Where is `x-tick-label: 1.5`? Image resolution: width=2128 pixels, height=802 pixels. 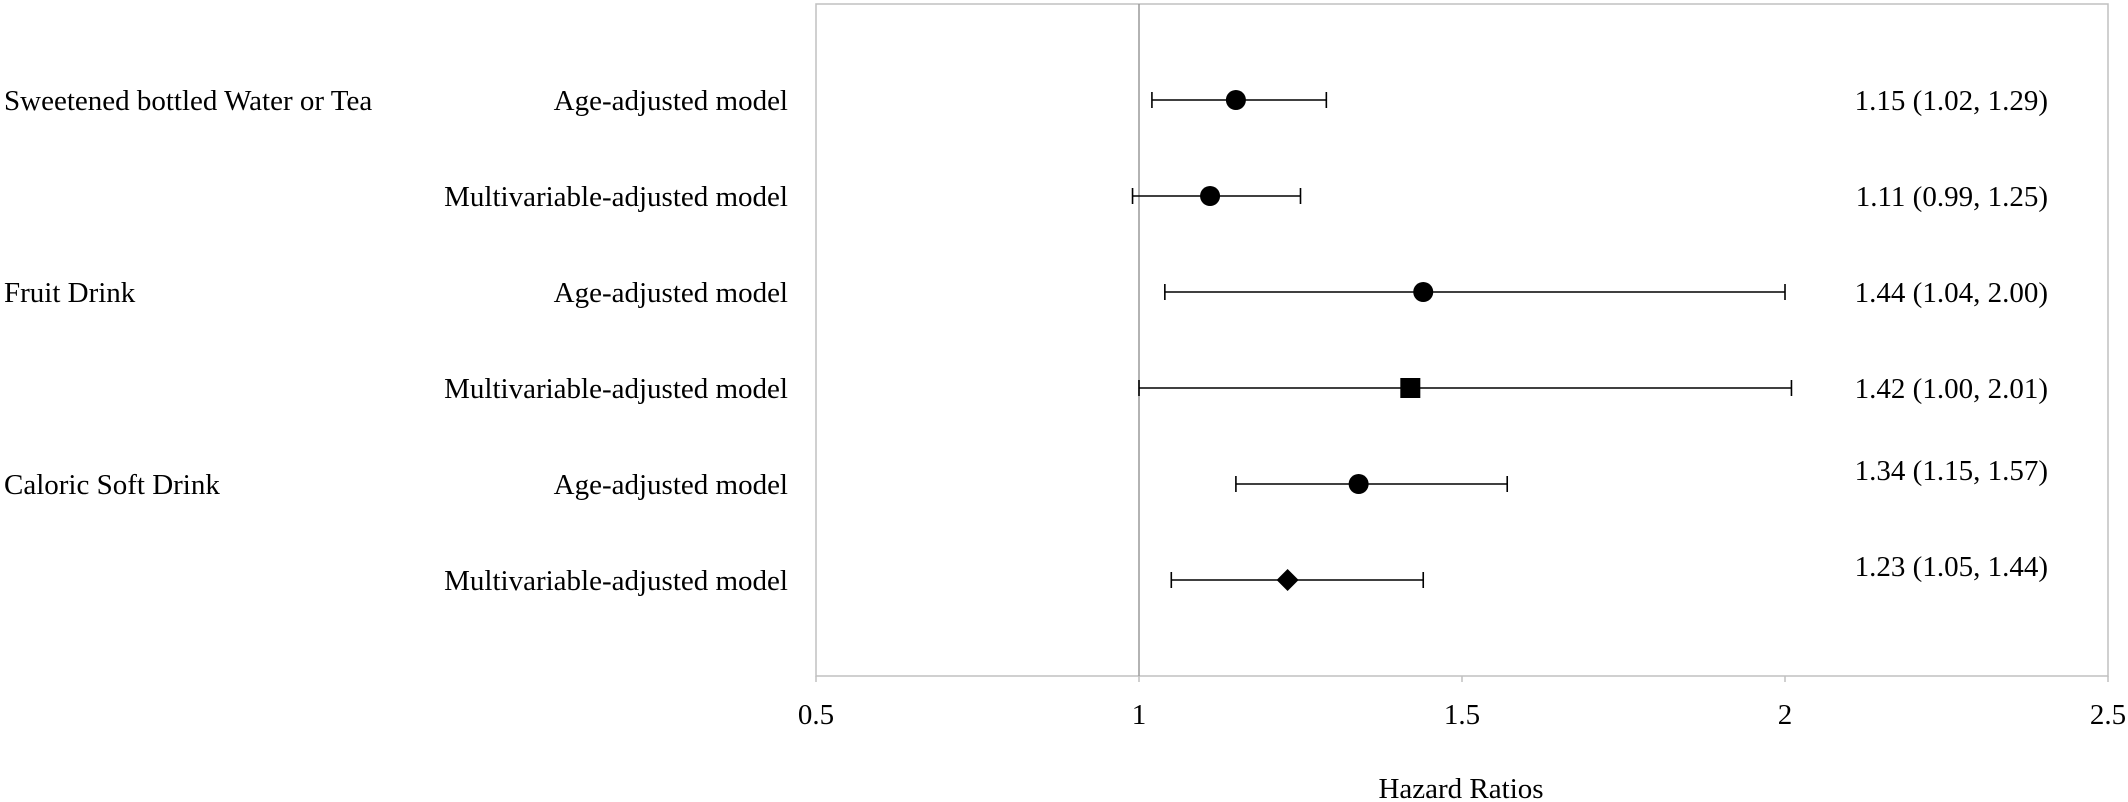 x-tick-label: 1.5 is located at coordinates (1462, 715).